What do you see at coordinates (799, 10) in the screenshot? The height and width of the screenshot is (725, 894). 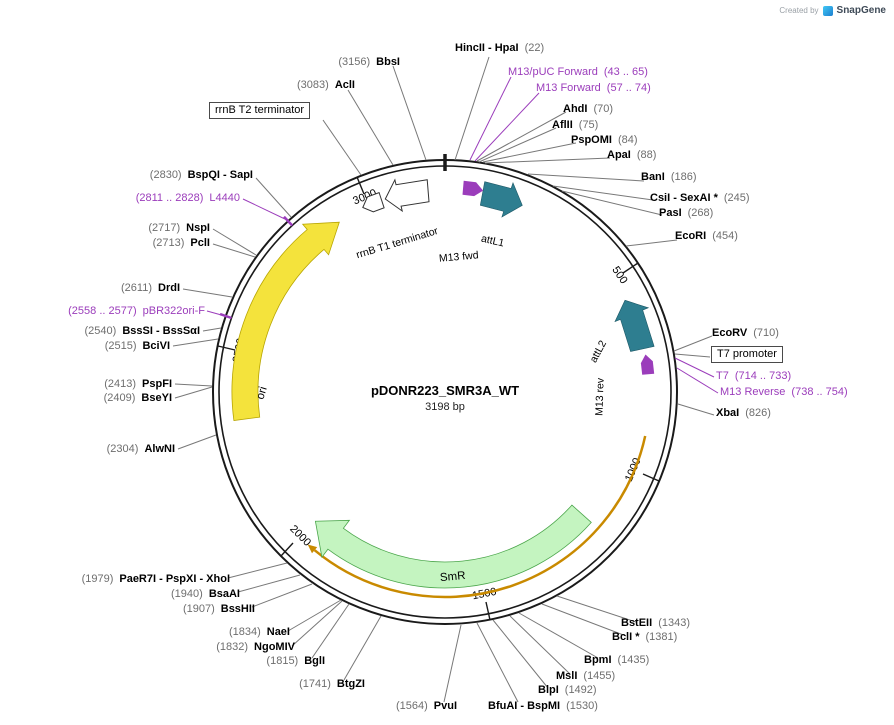 I see `watermark-prefix: Created by` at bounding box center [799, 10].